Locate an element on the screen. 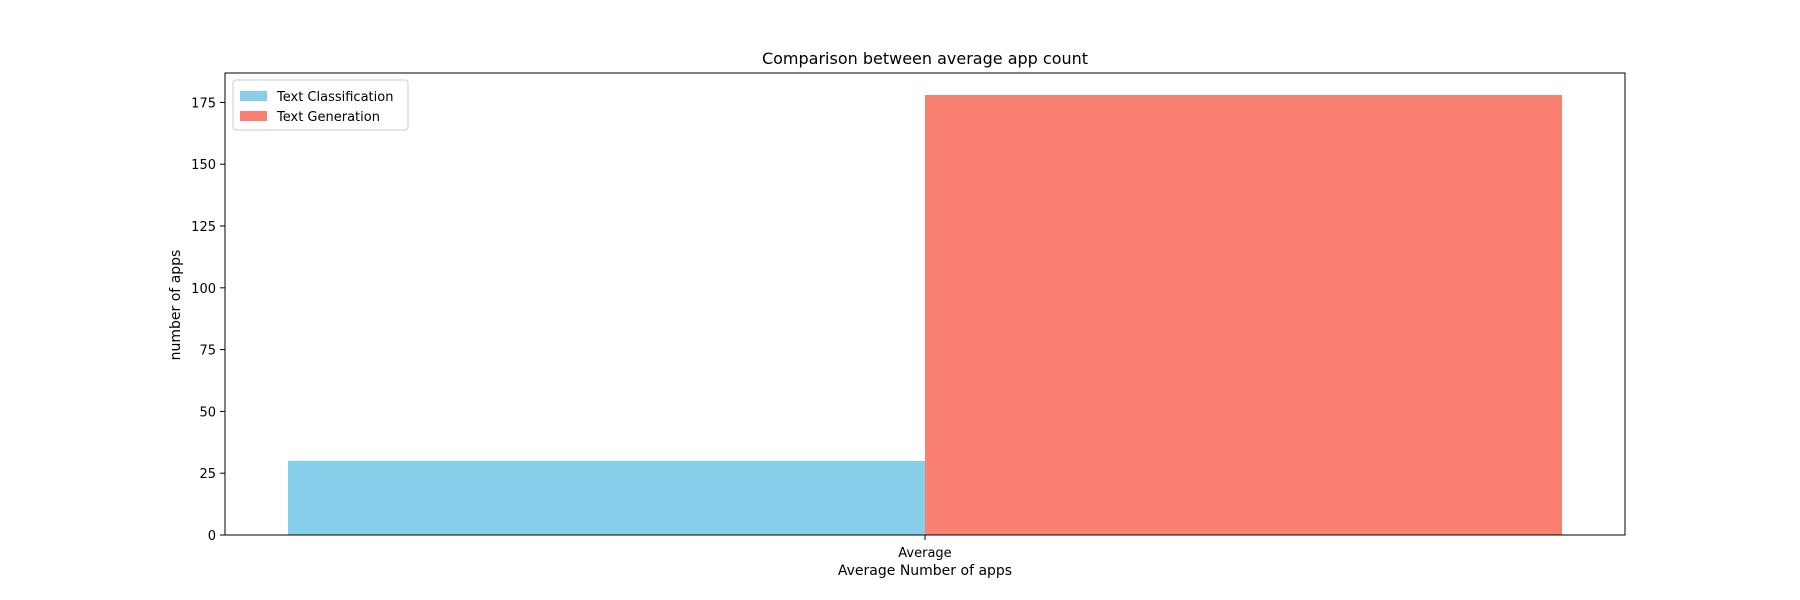  y-tick-label: 0 is located at coordinates (212, 536).